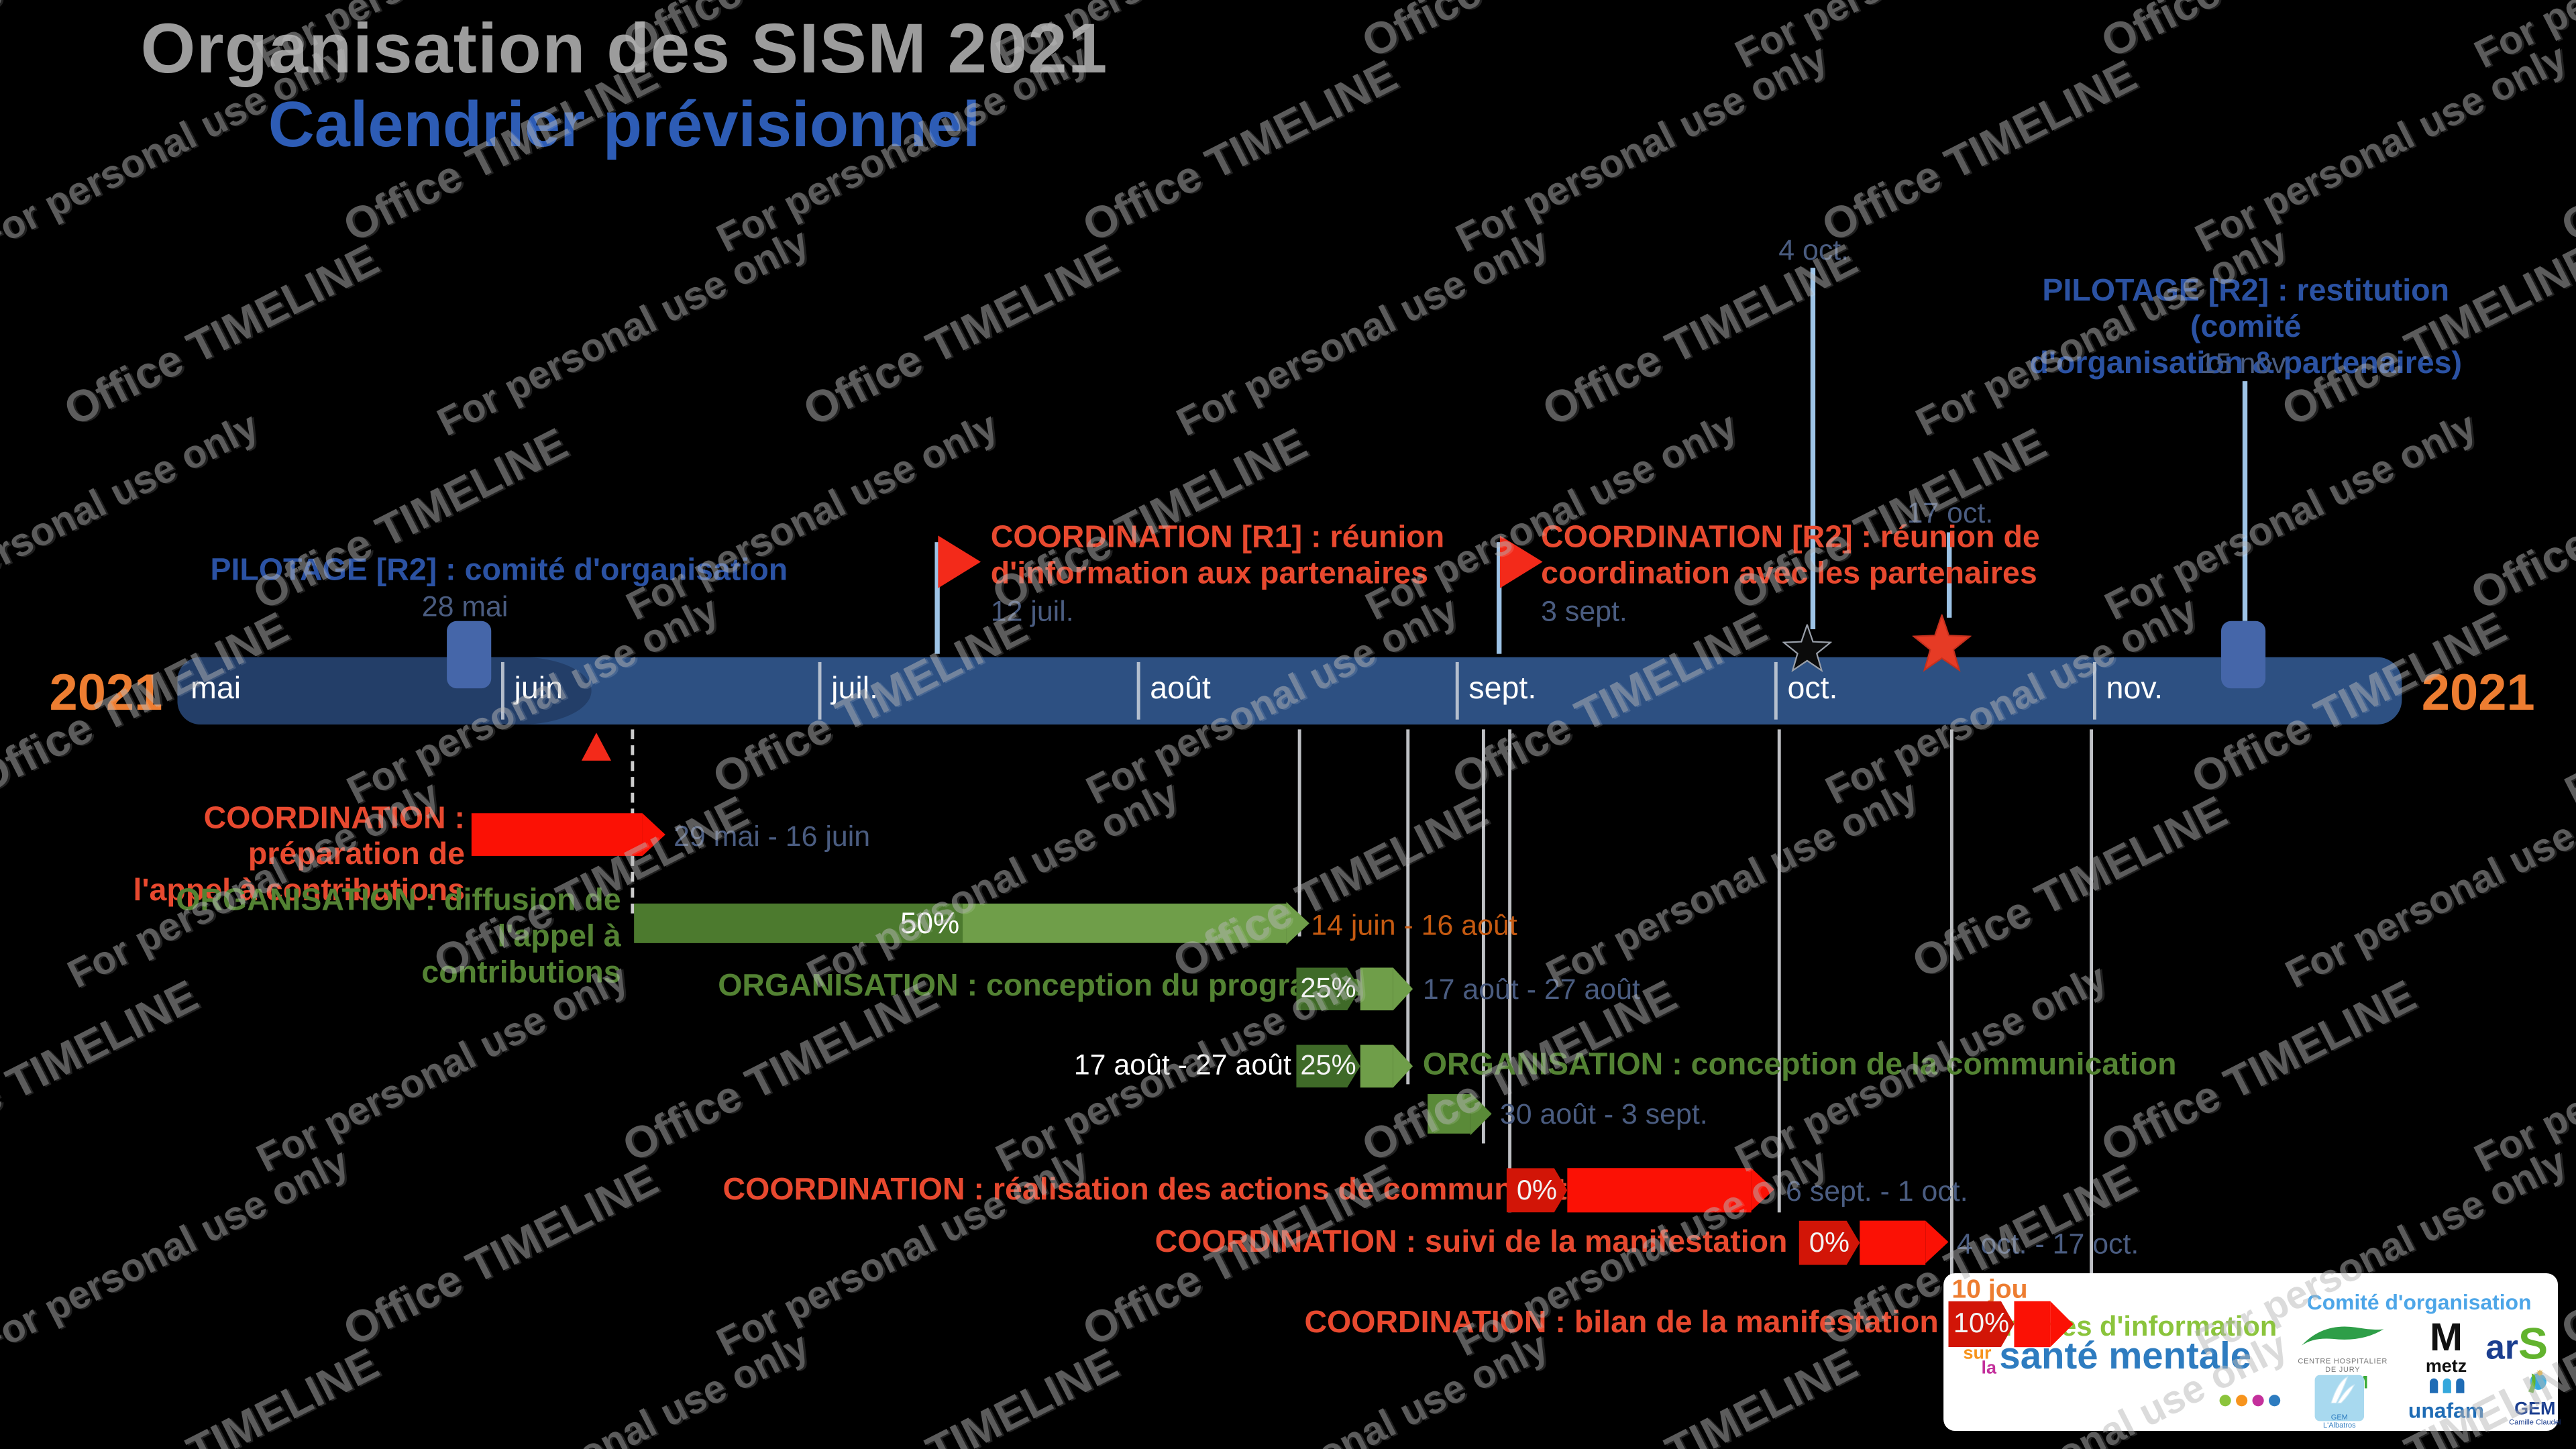  What do you see at coordinates (1877, 1191) in the screenshot?
I see `task6-dates: 6 sept. - 1 oct.` at bounding box center [1877, 1191].